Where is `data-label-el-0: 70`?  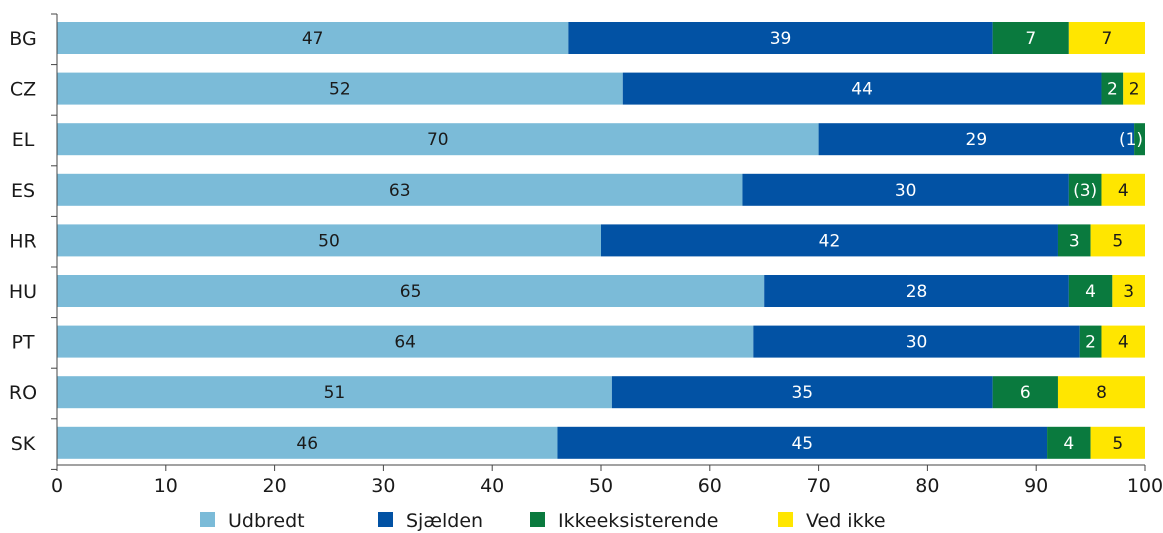
data-label-el-0: 70 is located at coordinates (438, 140).